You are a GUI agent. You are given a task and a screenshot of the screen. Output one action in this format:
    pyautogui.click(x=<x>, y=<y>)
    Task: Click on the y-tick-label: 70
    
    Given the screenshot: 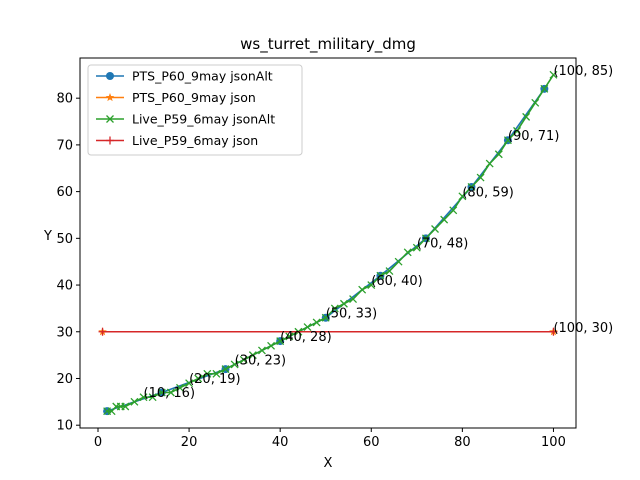 What is the action you would take?
    pyautogui.click(x=64, y=145)
    